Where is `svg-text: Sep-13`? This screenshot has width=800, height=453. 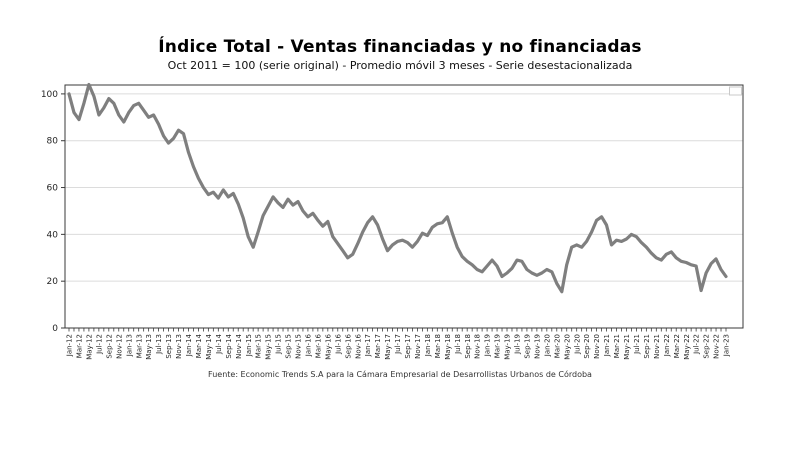
svg-text: Sep-13 is located at coordinates (169, 346).